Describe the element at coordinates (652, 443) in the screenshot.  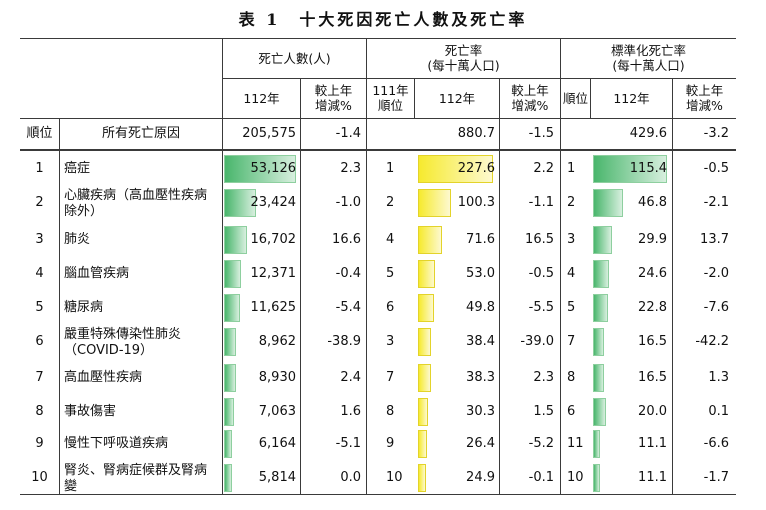
I see `std-rate-cell: 11.1` at that location.